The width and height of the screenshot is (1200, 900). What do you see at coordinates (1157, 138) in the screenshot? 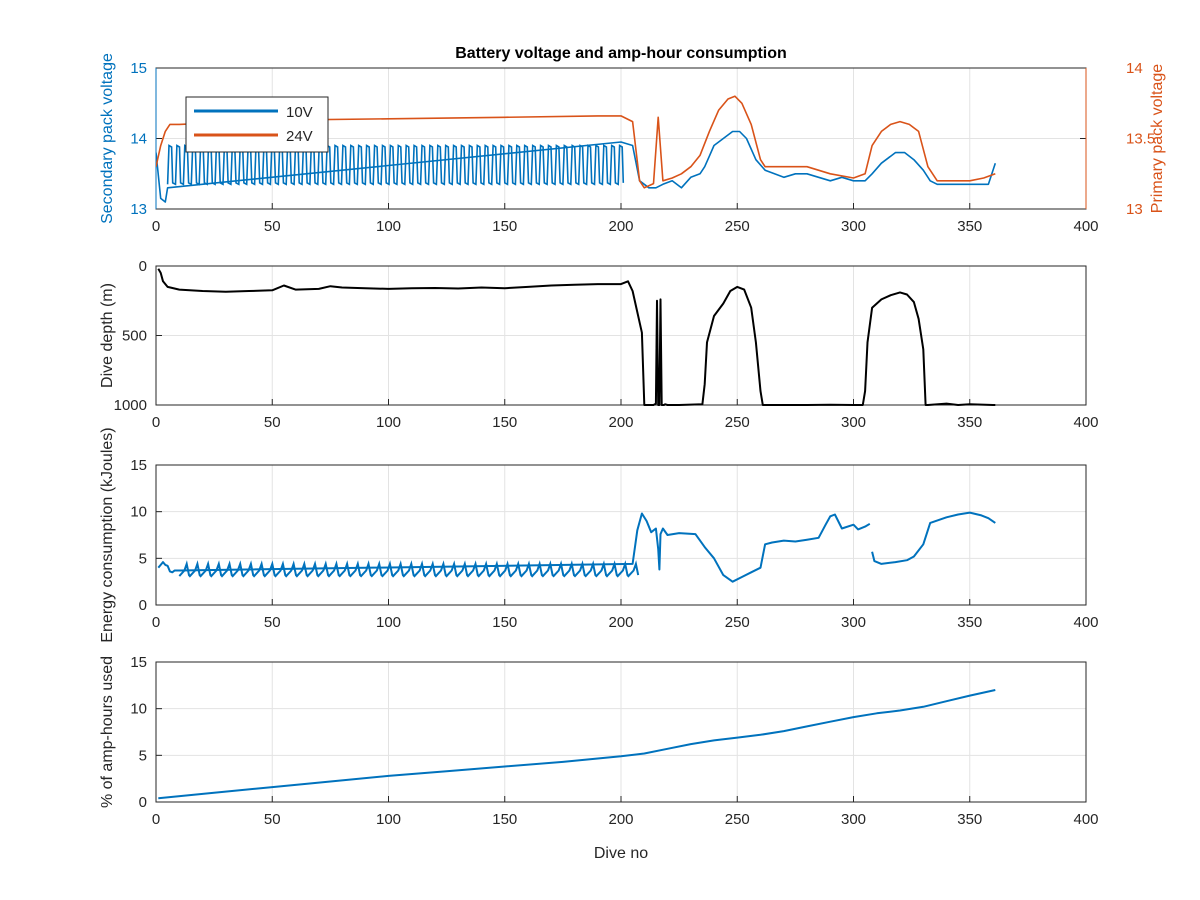
I see `y2-axis-label: Primary pack voltage` at bounding box center [1157, 138].